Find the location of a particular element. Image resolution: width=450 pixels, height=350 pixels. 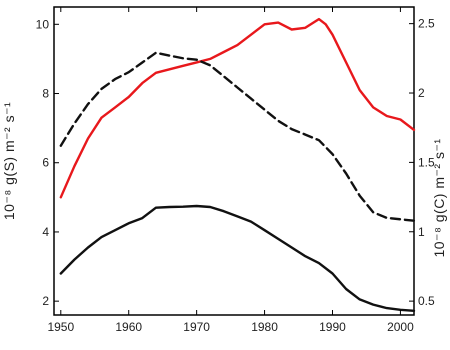

left-axis-title: 10⁻⁸ g(S) m⁻² s⁻¹ is located at coordinates (9, 161).